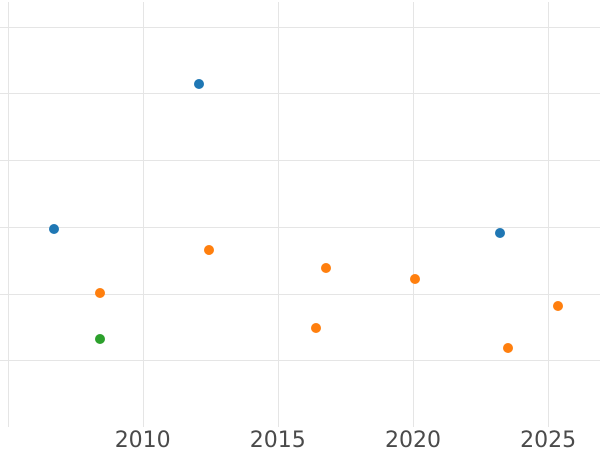 The width and height of the screenshot is (600, 450). I want to click on x-tick-label: 2015, so click(277, 439).